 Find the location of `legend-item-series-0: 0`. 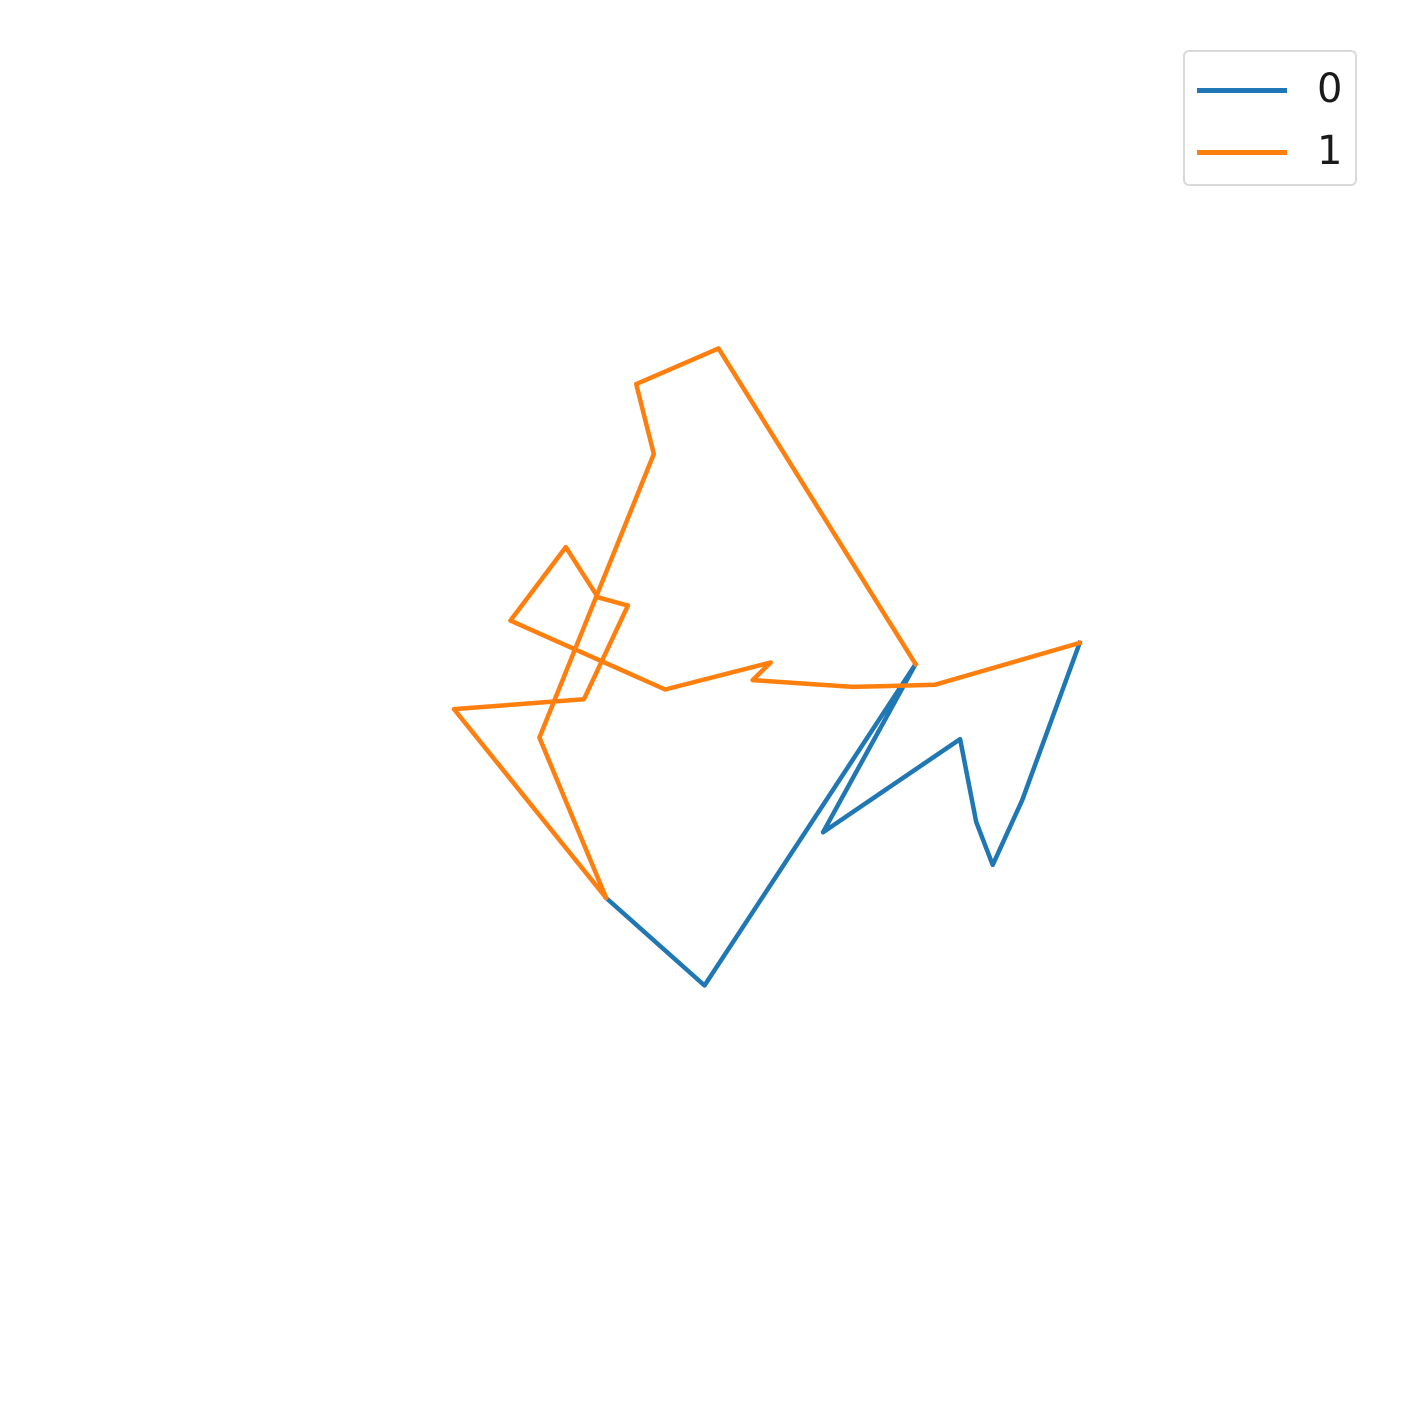

legend-item-series-0: 0 is located at coordinates (1272, 89).